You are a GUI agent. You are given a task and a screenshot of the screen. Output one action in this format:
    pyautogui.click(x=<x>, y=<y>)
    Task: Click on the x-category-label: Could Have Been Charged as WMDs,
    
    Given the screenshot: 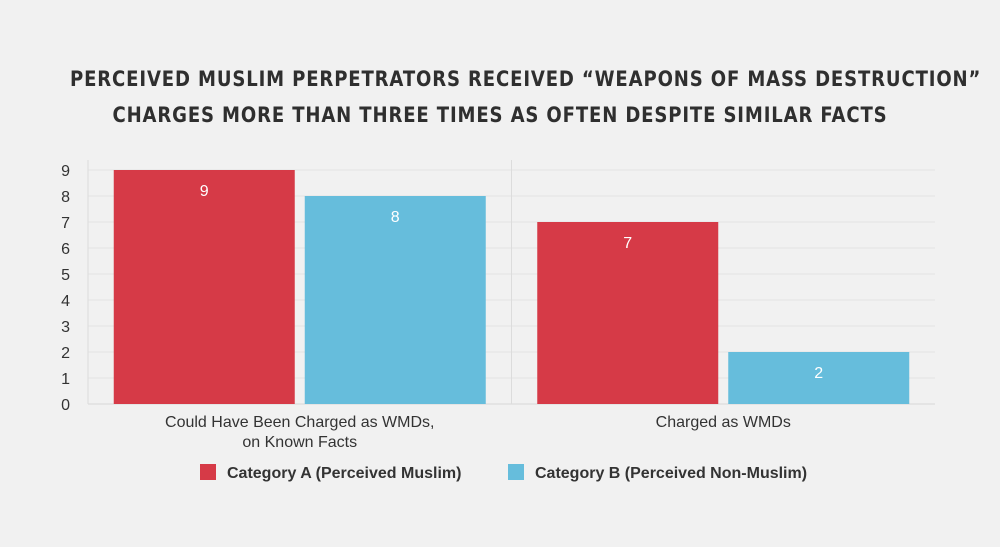 What is the action you would take?
    pyautogui.click(x=299, y=422)
    